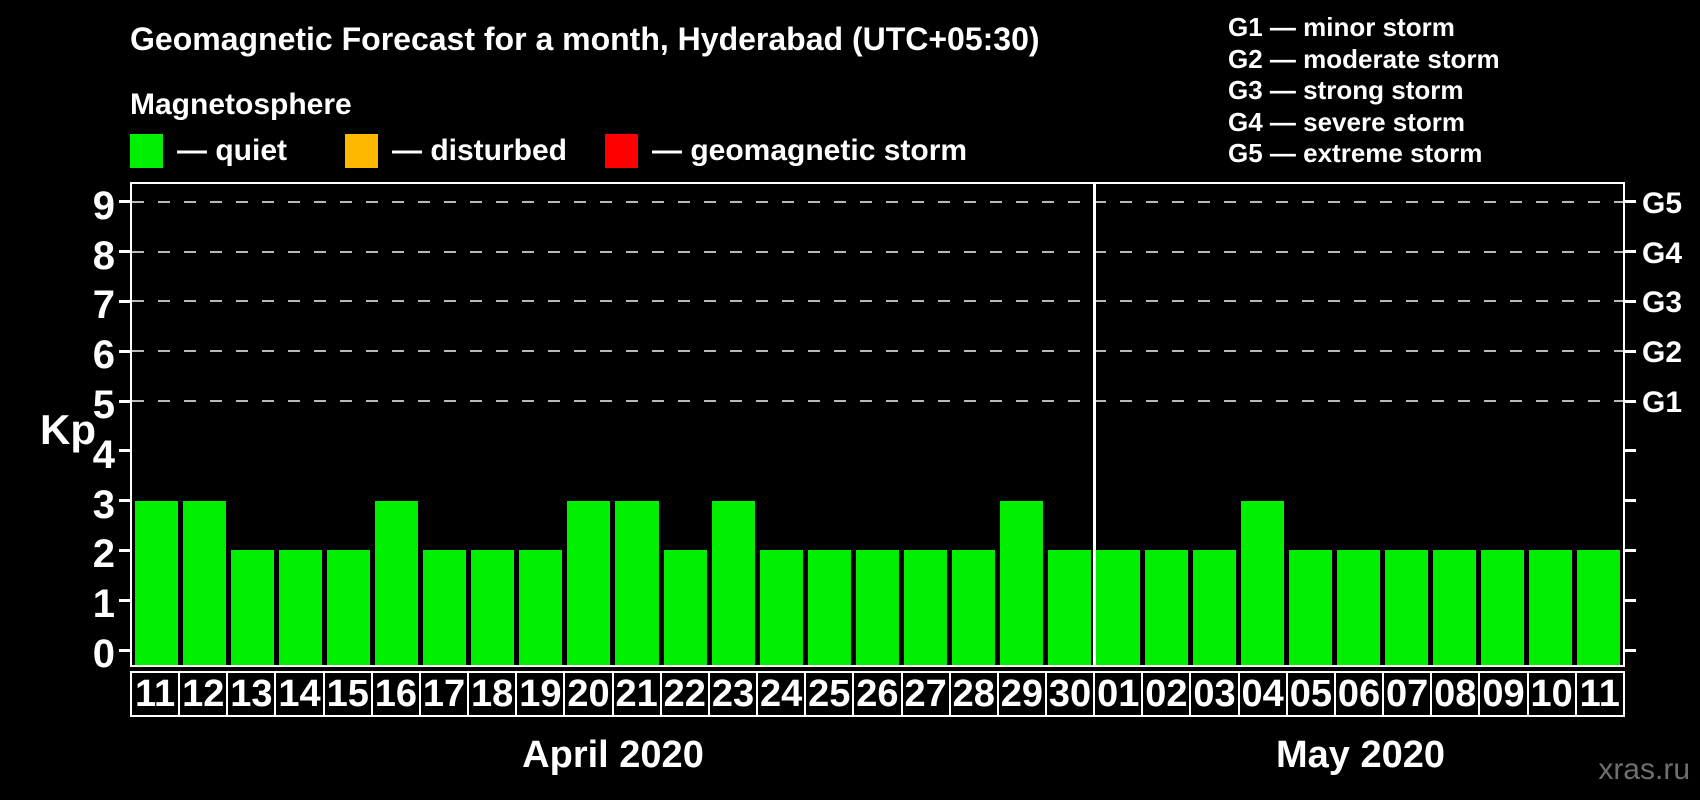  I want to click on gridline-kp9, so click(877, 201).